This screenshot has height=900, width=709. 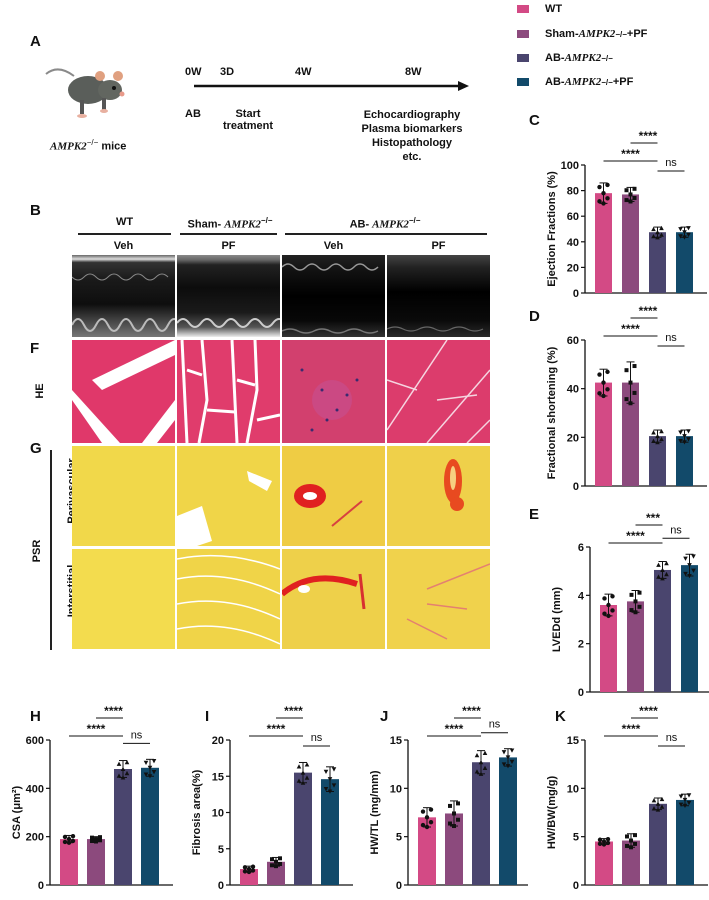 What do you see at coordinates (570, 166) in the screenshot?
I see `svg-text: 100` at bounding box center [570, 166].